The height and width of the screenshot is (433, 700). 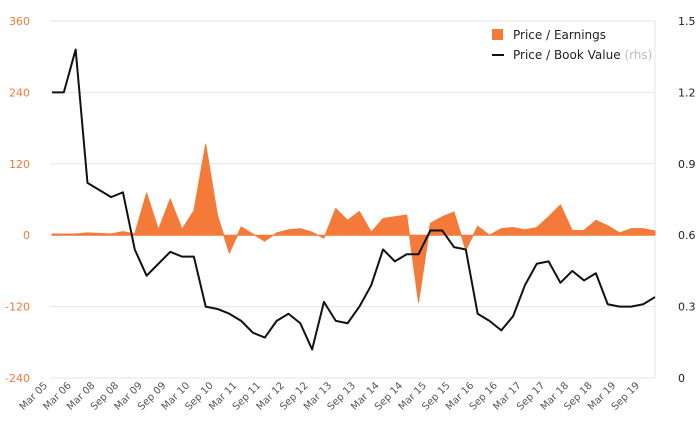 What do you see at coordinates (687, 21) in the screenshot?
I see `right-tick-label: 1.5` at bounding box center [687, 21].